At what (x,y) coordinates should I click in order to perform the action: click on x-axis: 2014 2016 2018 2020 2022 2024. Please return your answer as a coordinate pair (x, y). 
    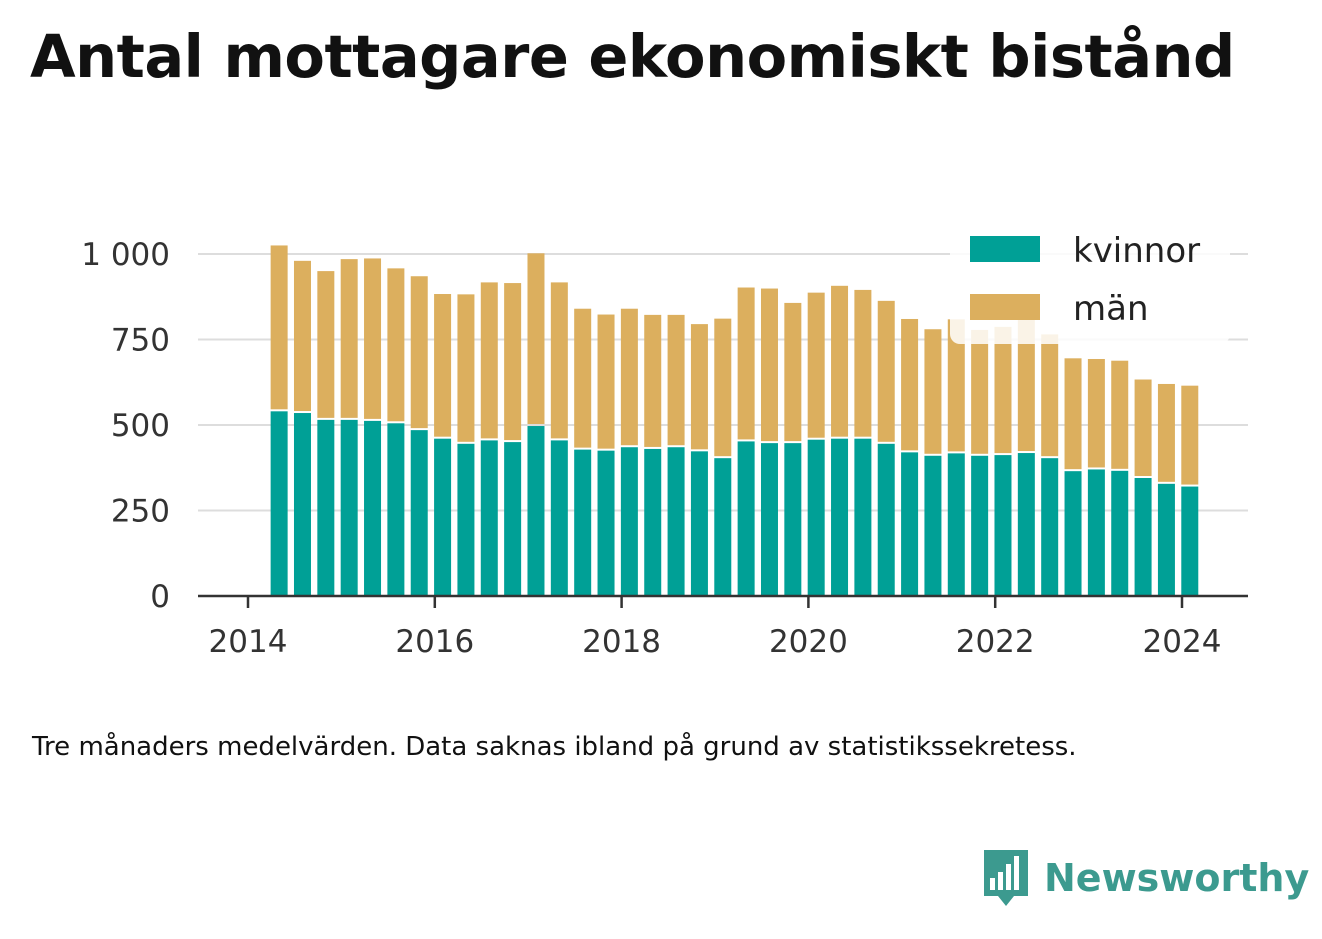
    Looking at the image, I should click on (715, 628).